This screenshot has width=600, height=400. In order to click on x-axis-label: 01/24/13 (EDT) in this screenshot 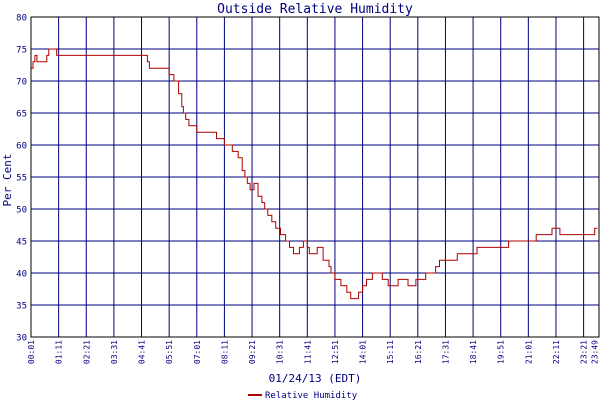, I will do `click(315, 378)`.